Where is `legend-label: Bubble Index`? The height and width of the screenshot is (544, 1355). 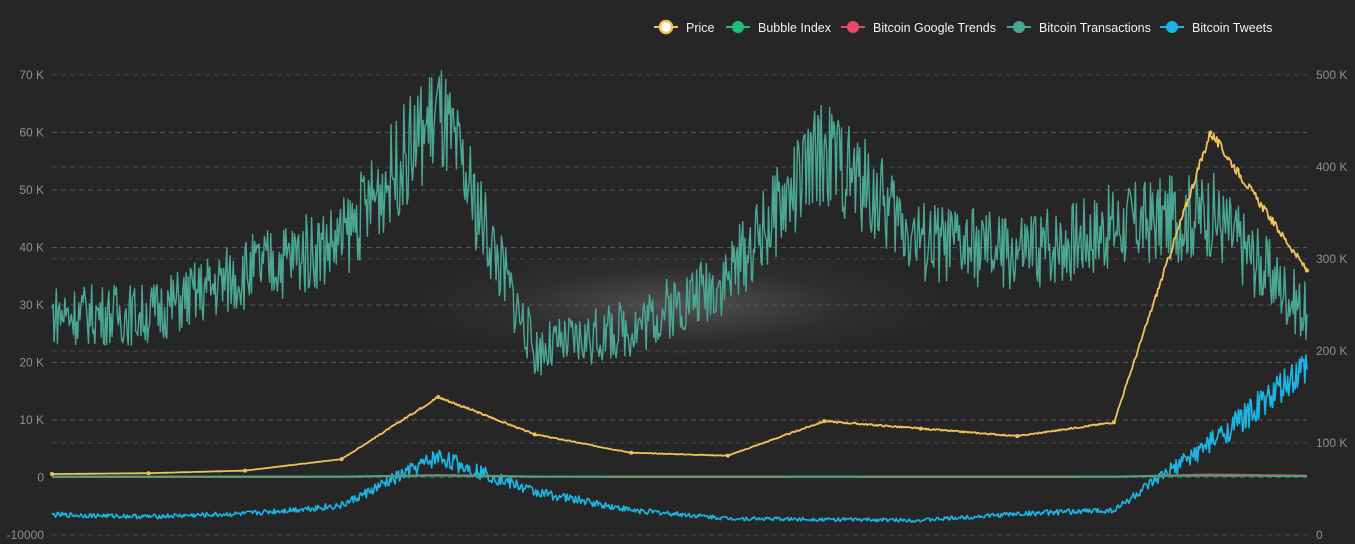
legend-label: Bubble Index is located at coordinates (795, 28).